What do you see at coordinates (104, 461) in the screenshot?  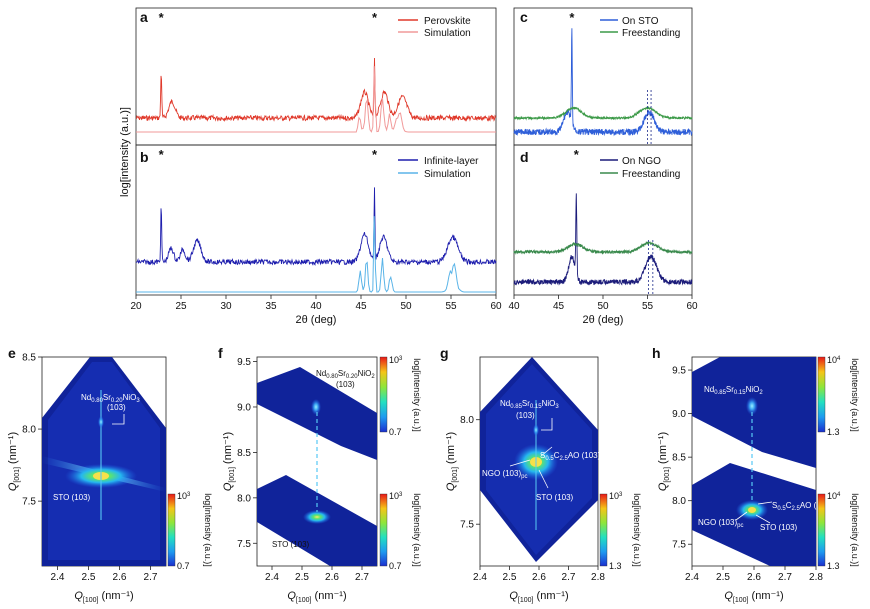 I see `panel-e-map-noise` at bounding box center [104, 461].